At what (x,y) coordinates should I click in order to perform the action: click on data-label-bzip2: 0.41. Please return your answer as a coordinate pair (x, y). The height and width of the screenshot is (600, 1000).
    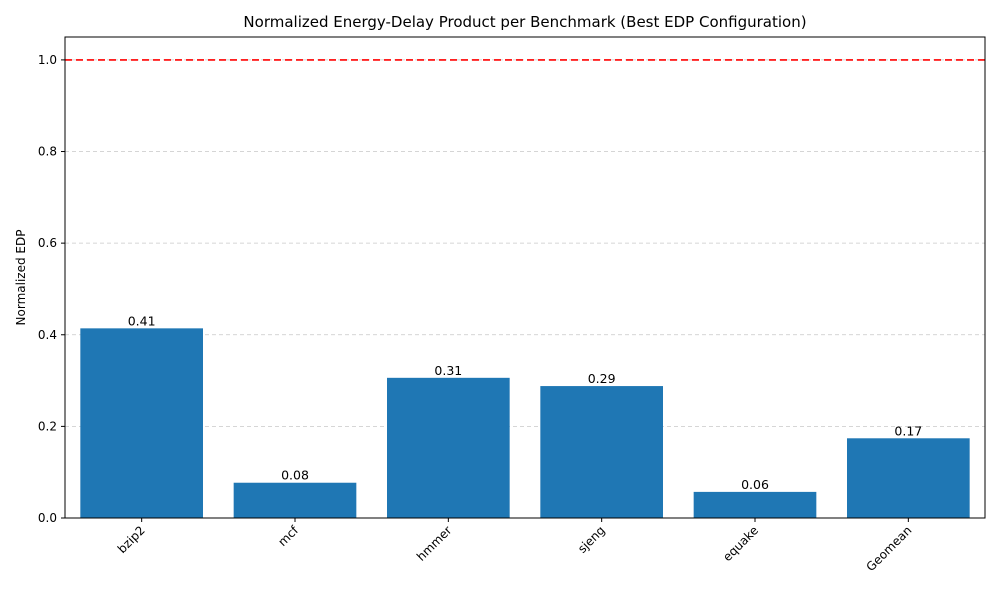
    Looking at the image, I should click on (142, 320).